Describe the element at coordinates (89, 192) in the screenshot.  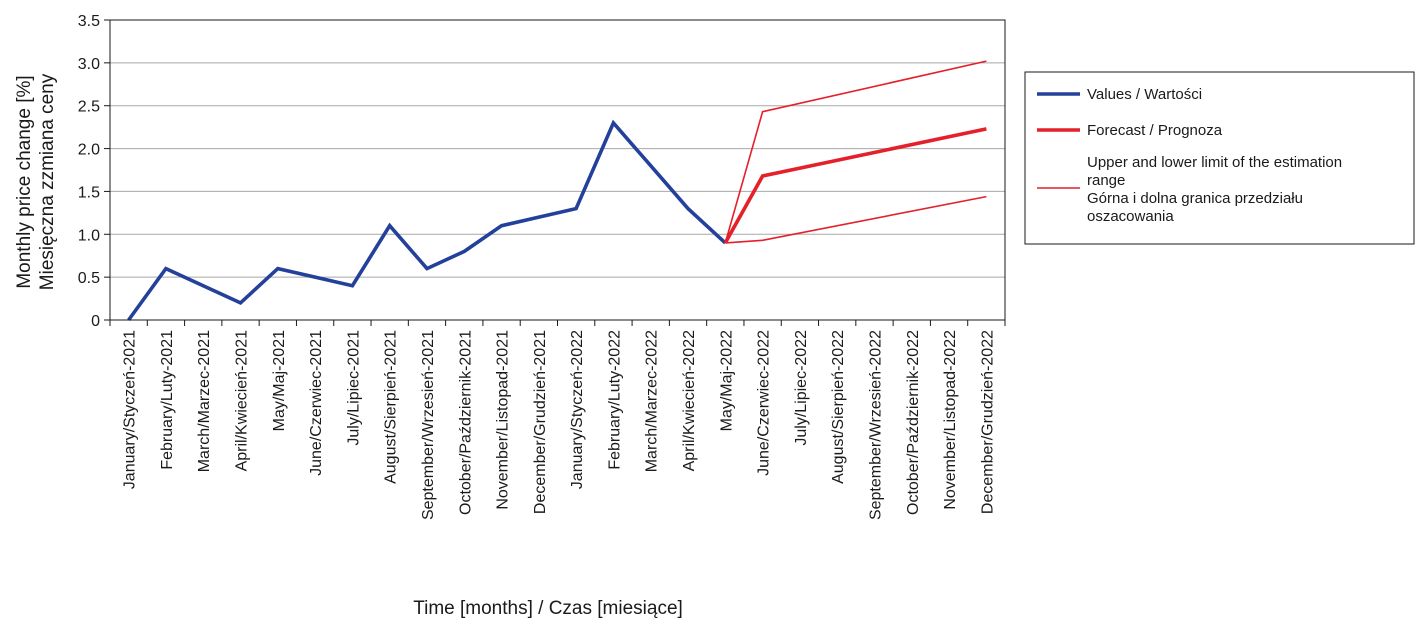
I see `y-tick-label: 1.5` at that location.